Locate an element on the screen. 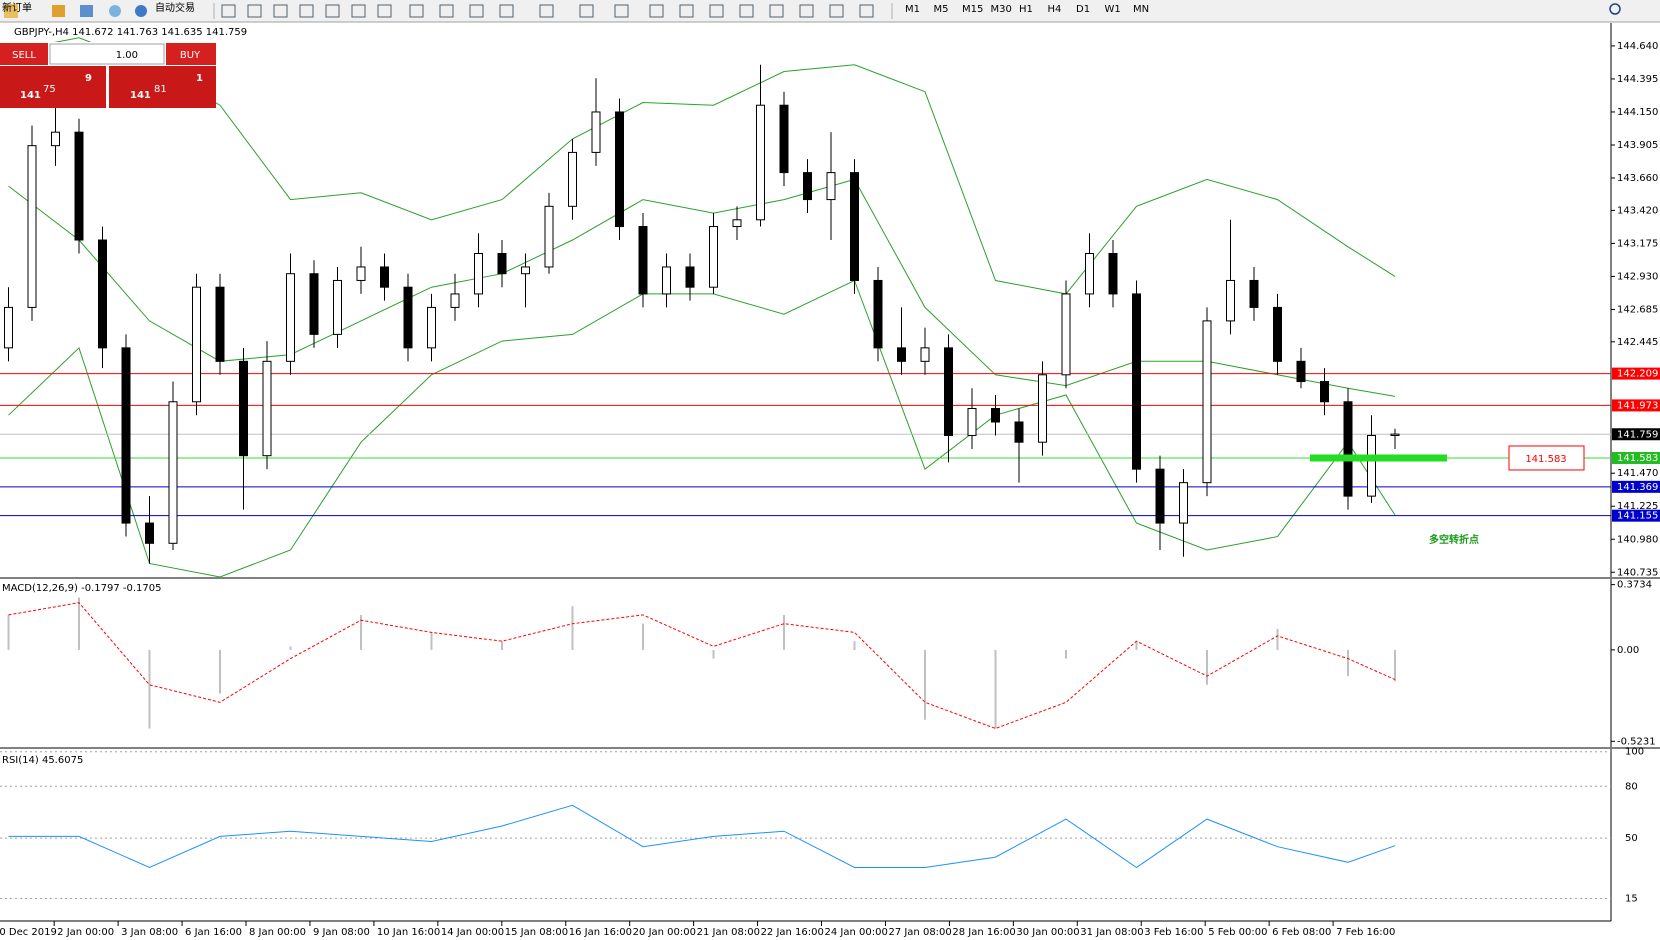 The image size is (1660, 940). price-tick-label: 143.420 is located at coordinates (1637, 210).